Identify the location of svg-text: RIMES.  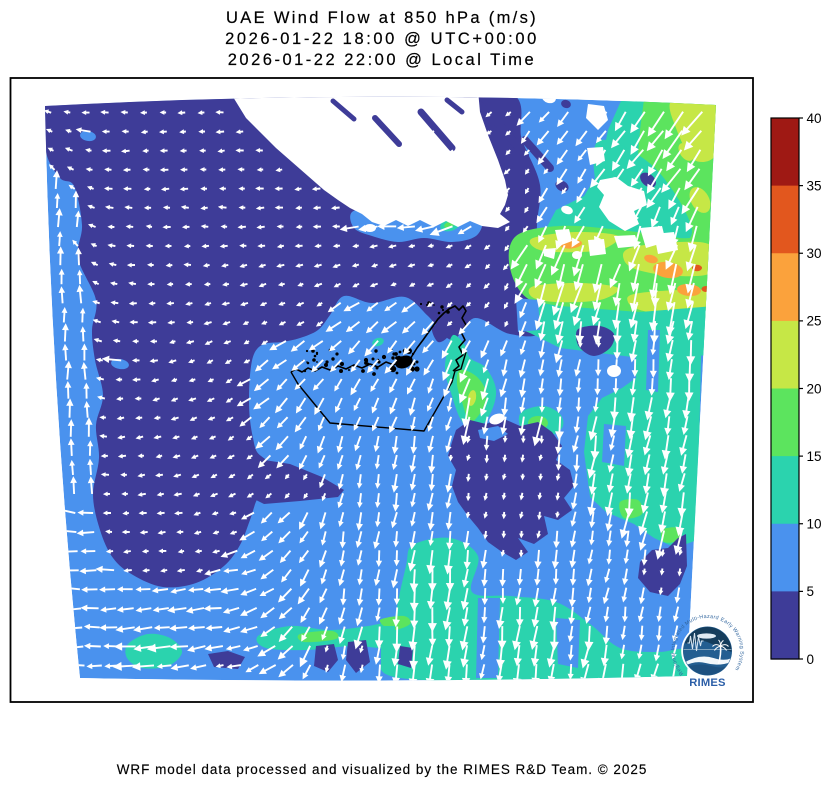
(707, 683).